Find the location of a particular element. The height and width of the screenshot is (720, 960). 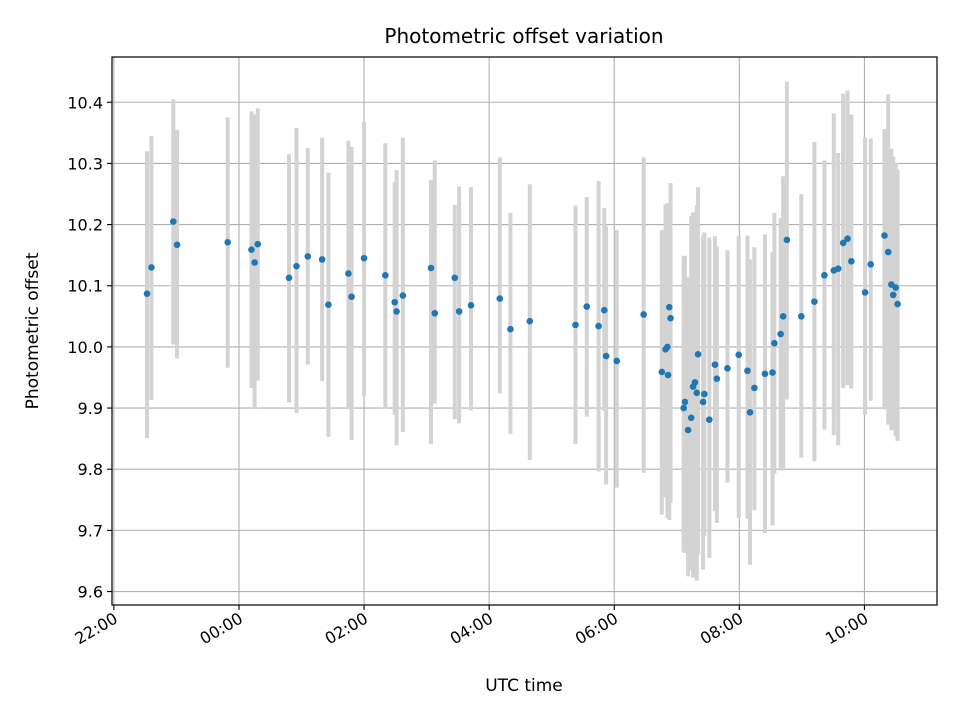

y-tick-label: 10.4 is located at coordinates (85, 102).